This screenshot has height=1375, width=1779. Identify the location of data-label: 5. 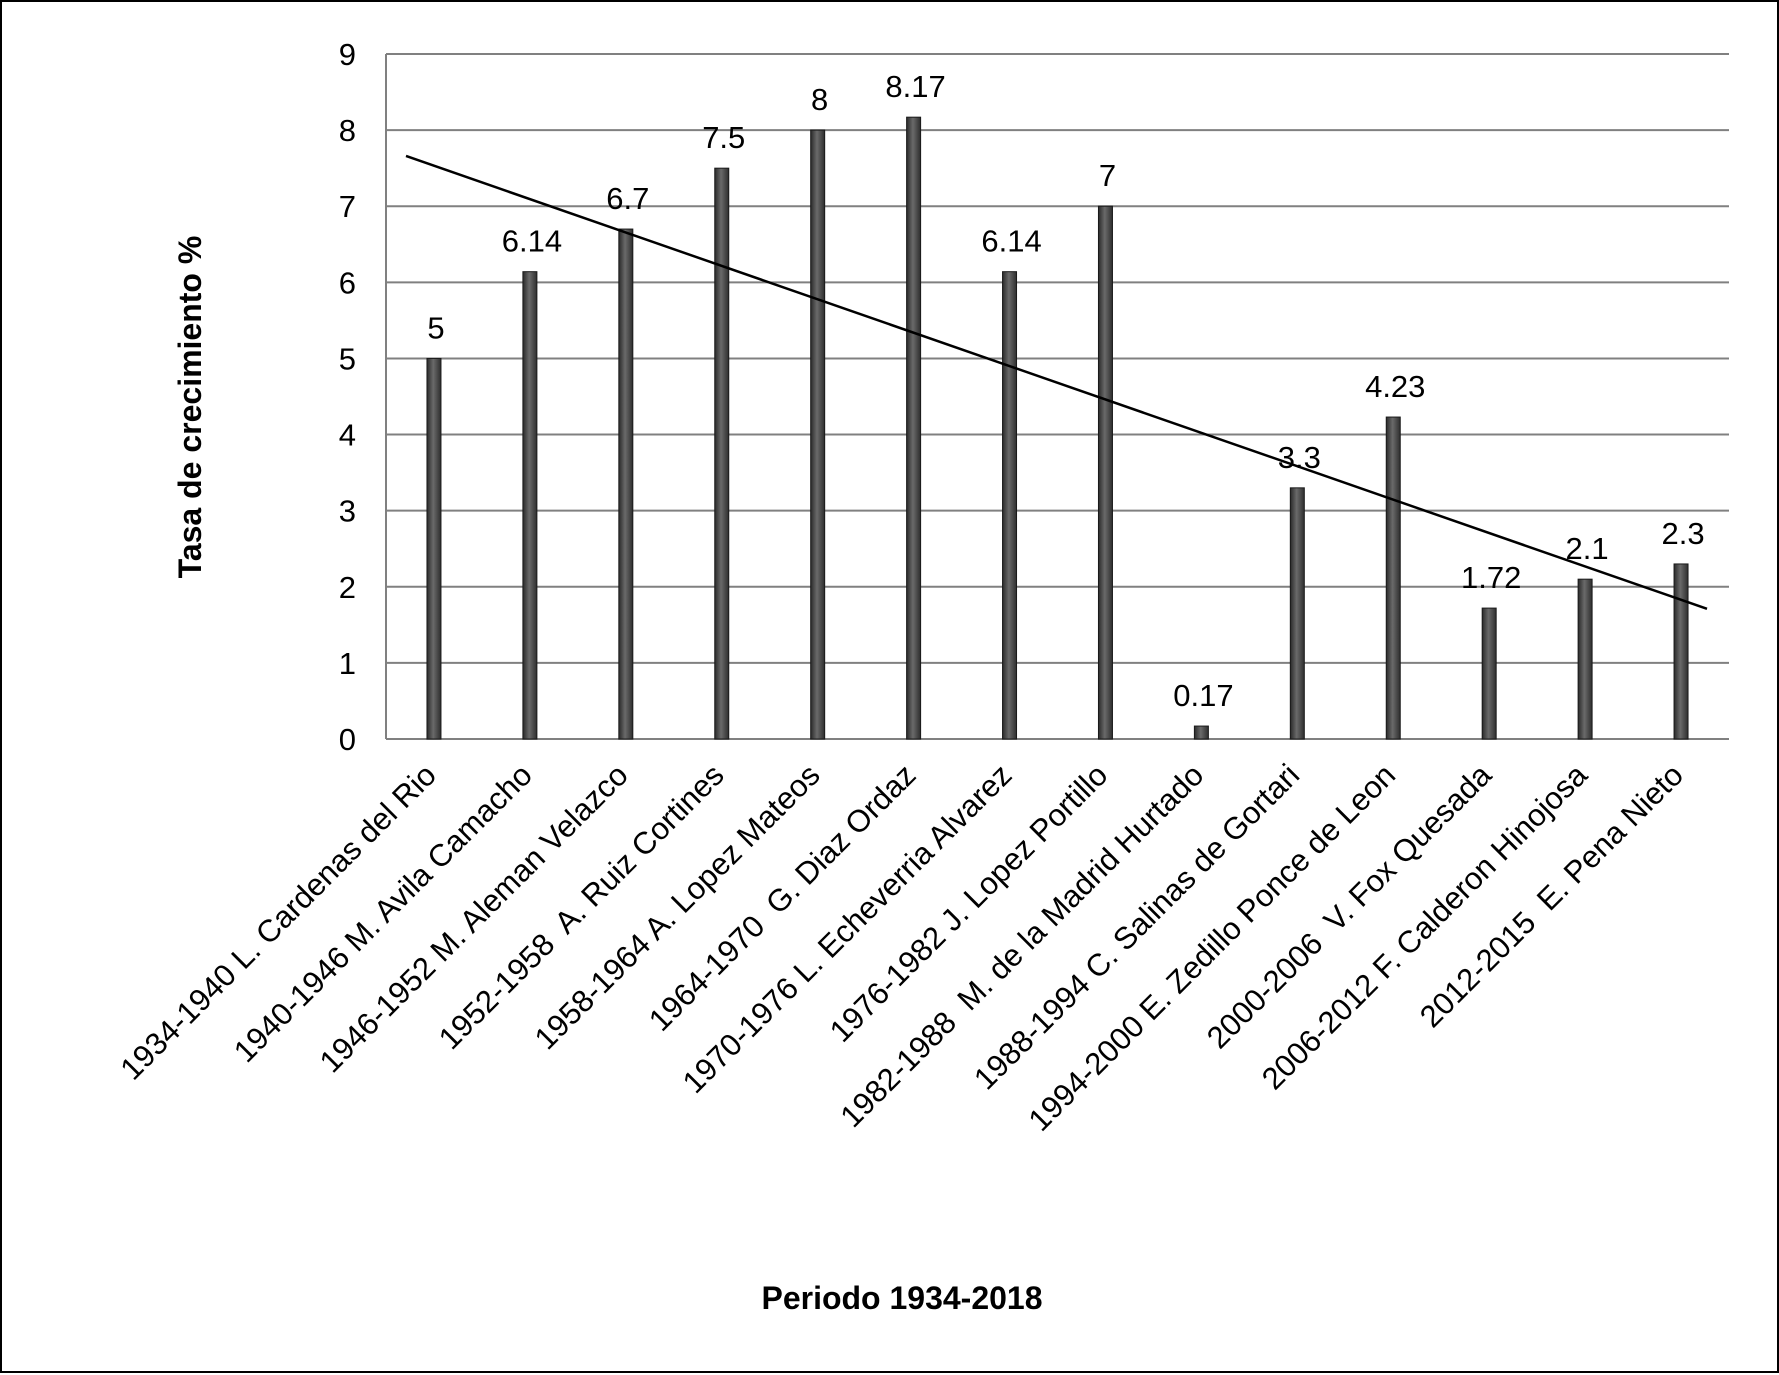
(435, 327).